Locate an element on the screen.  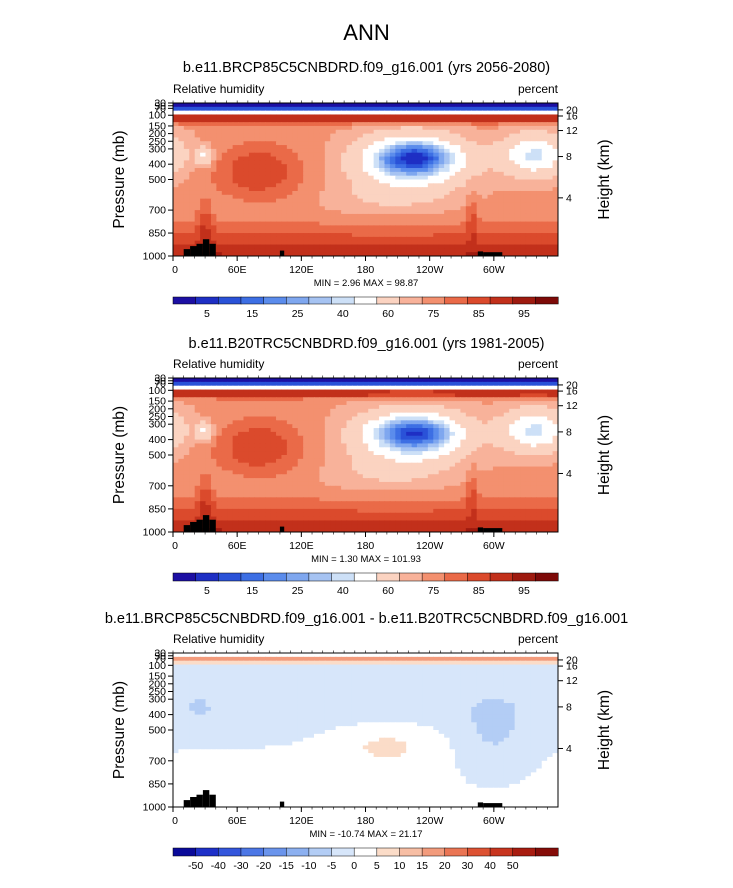
colorbar: 5 15 25 40 60 75 85 95 is located at coordinates (365, 584).